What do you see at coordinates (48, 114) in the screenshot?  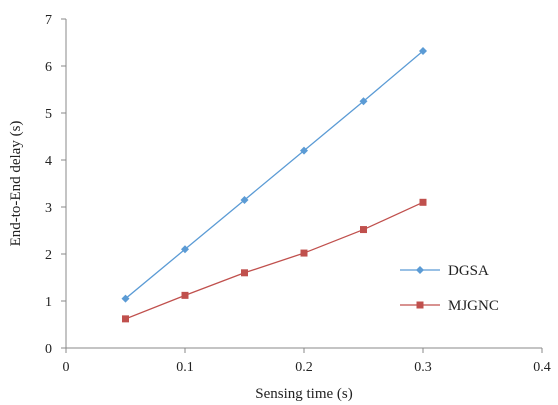 I see `y-tick-label: 5` at bounding box center [48, 114].